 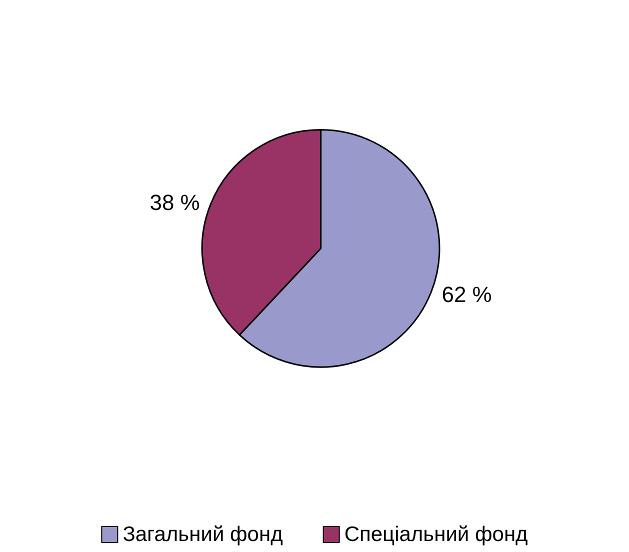 I want to click on legend-label: Загальний фонд, so click(x=202, y=534).